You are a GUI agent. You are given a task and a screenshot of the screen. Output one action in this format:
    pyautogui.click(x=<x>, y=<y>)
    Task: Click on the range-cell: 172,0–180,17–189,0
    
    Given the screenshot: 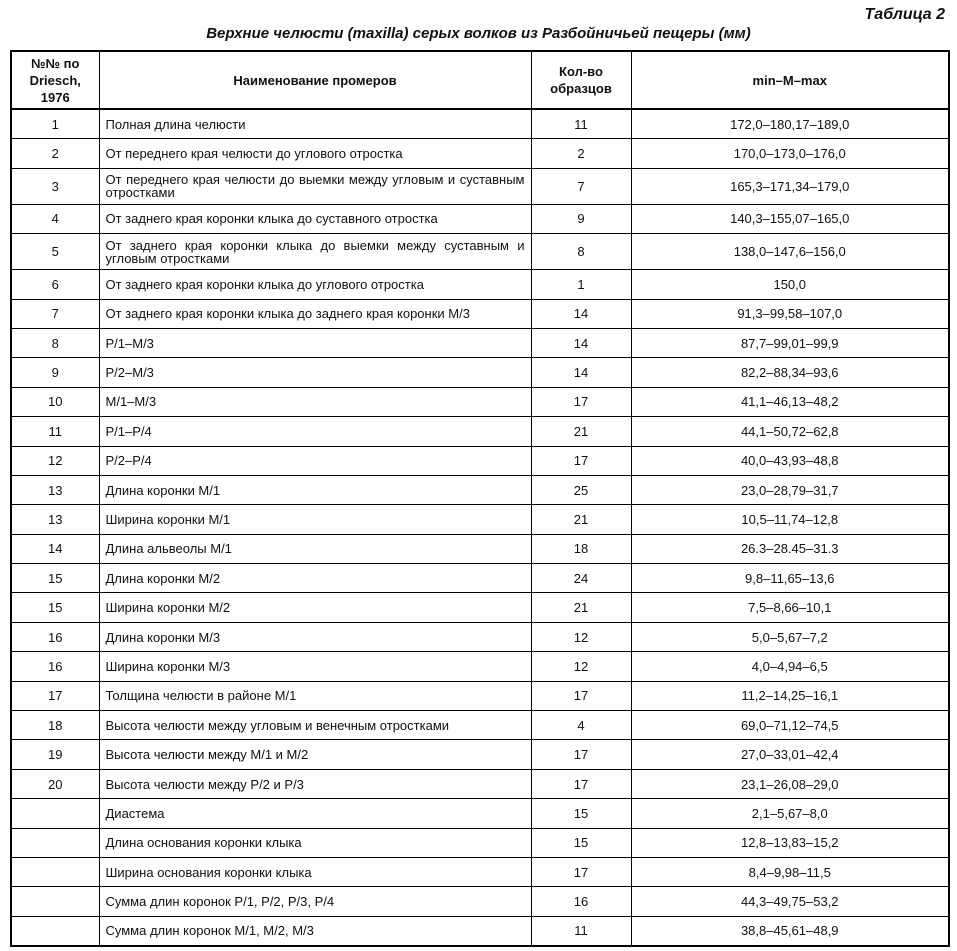 What is the action you would take?
    pyautogui.click(x=790, y=124)
    